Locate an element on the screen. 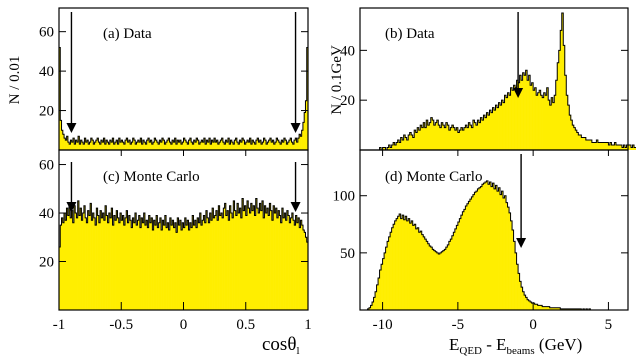 The width and height of the screenshot is (636, 356). y-axis-label-left: N / 0.01 is located at coordinates (15, 80).